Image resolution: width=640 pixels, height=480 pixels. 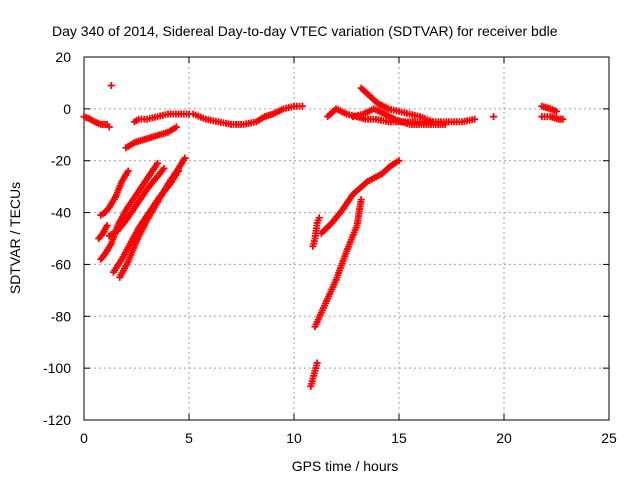 I want to click on y-tick-label: -80, so click(x=61, y=316).